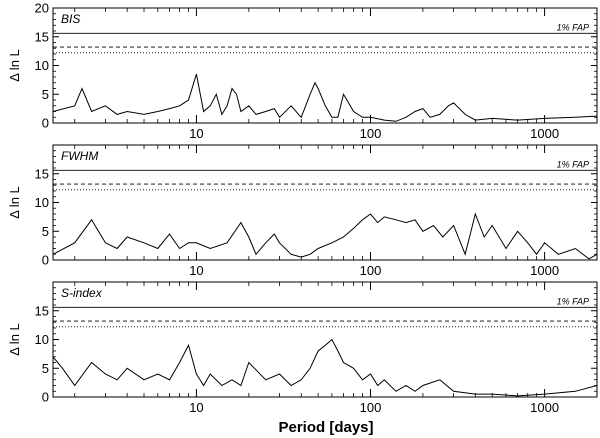 This screenshot has height=438, width=600. I want to click on panel-label: FWHM, so click(79, 156).